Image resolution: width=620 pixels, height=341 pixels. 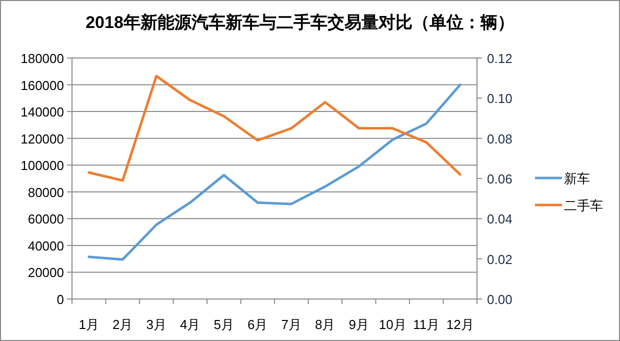 What do you see at coordinates (577, 178) in the screenshot?
I see `legend-label: 新车` at bounding box center [577, 178].